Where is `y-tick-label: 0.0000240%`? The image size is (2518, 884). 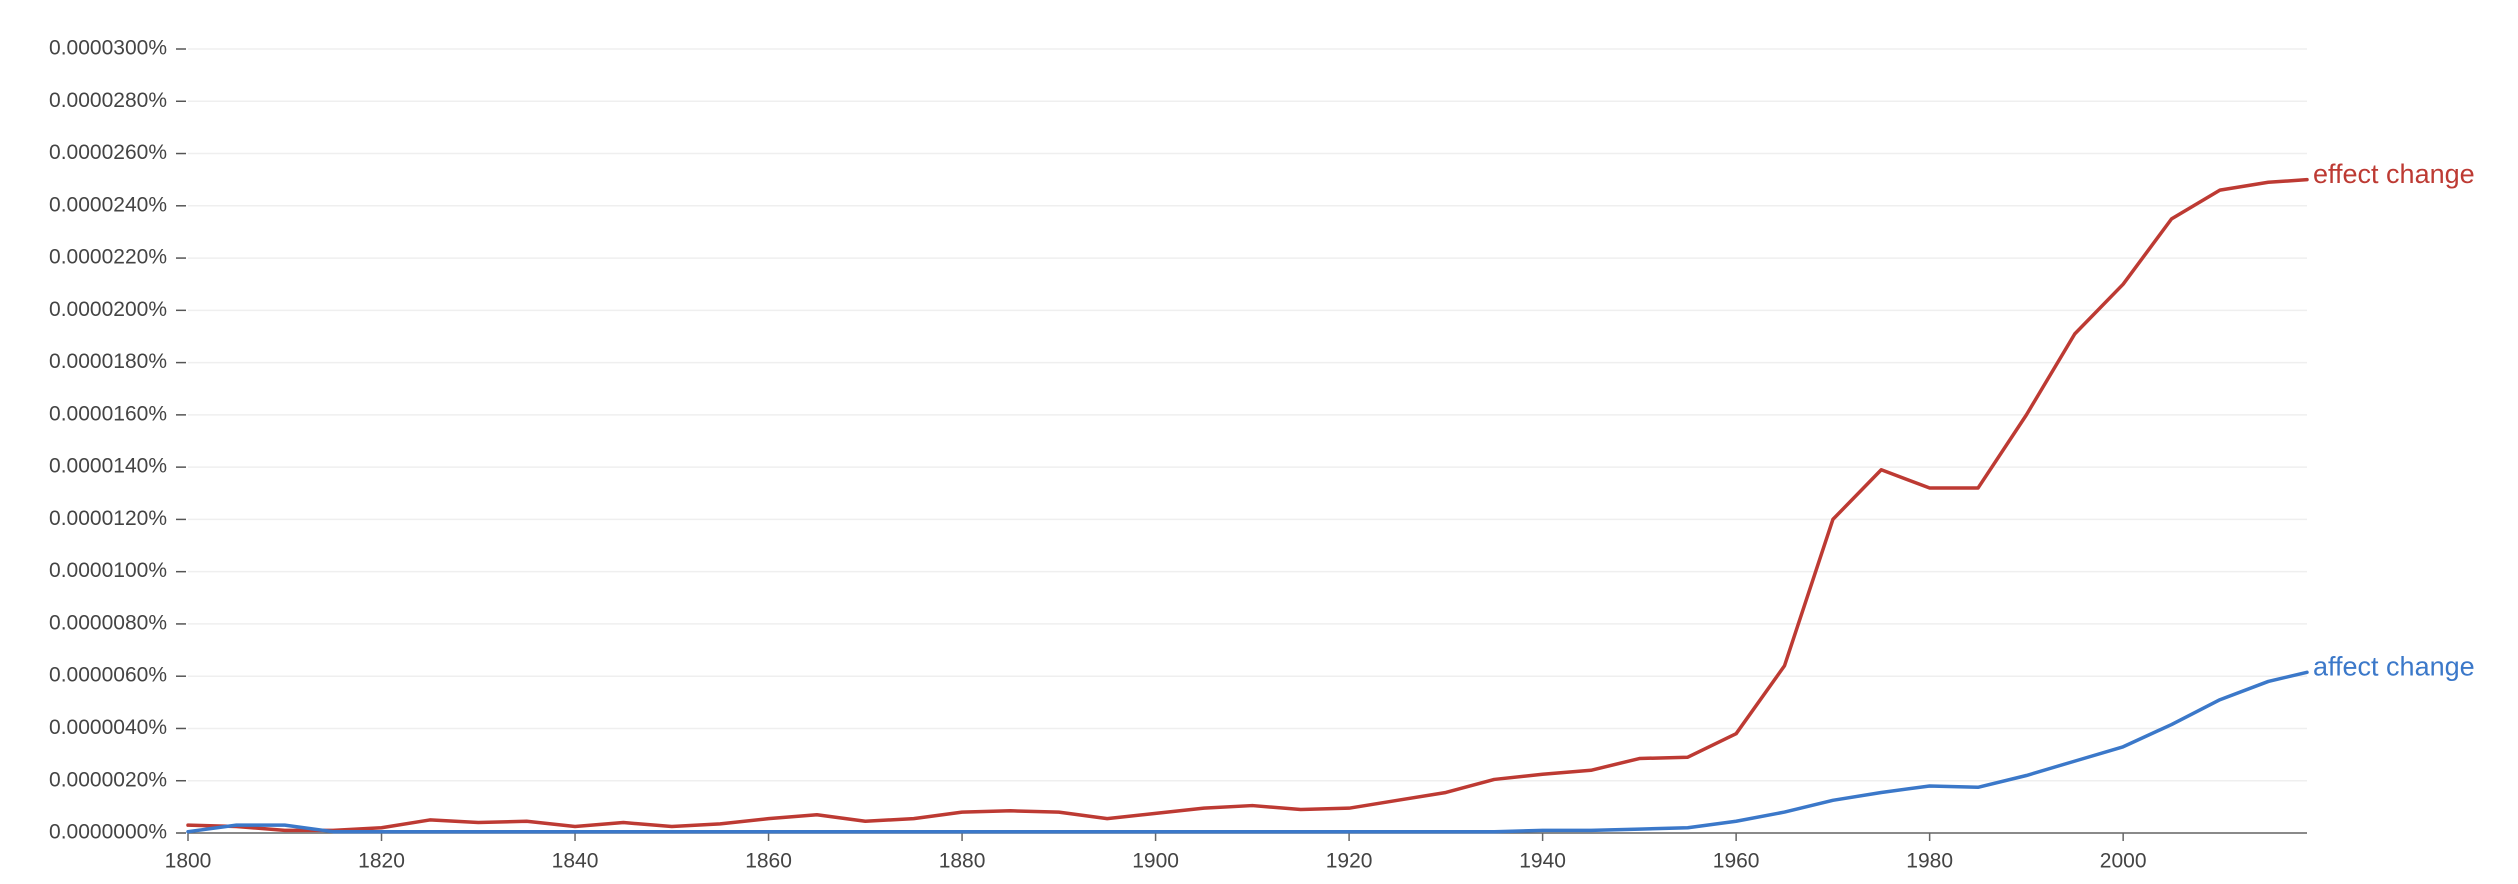 y-tick-label: 0.0000240% is located at coordinates (108, 204).